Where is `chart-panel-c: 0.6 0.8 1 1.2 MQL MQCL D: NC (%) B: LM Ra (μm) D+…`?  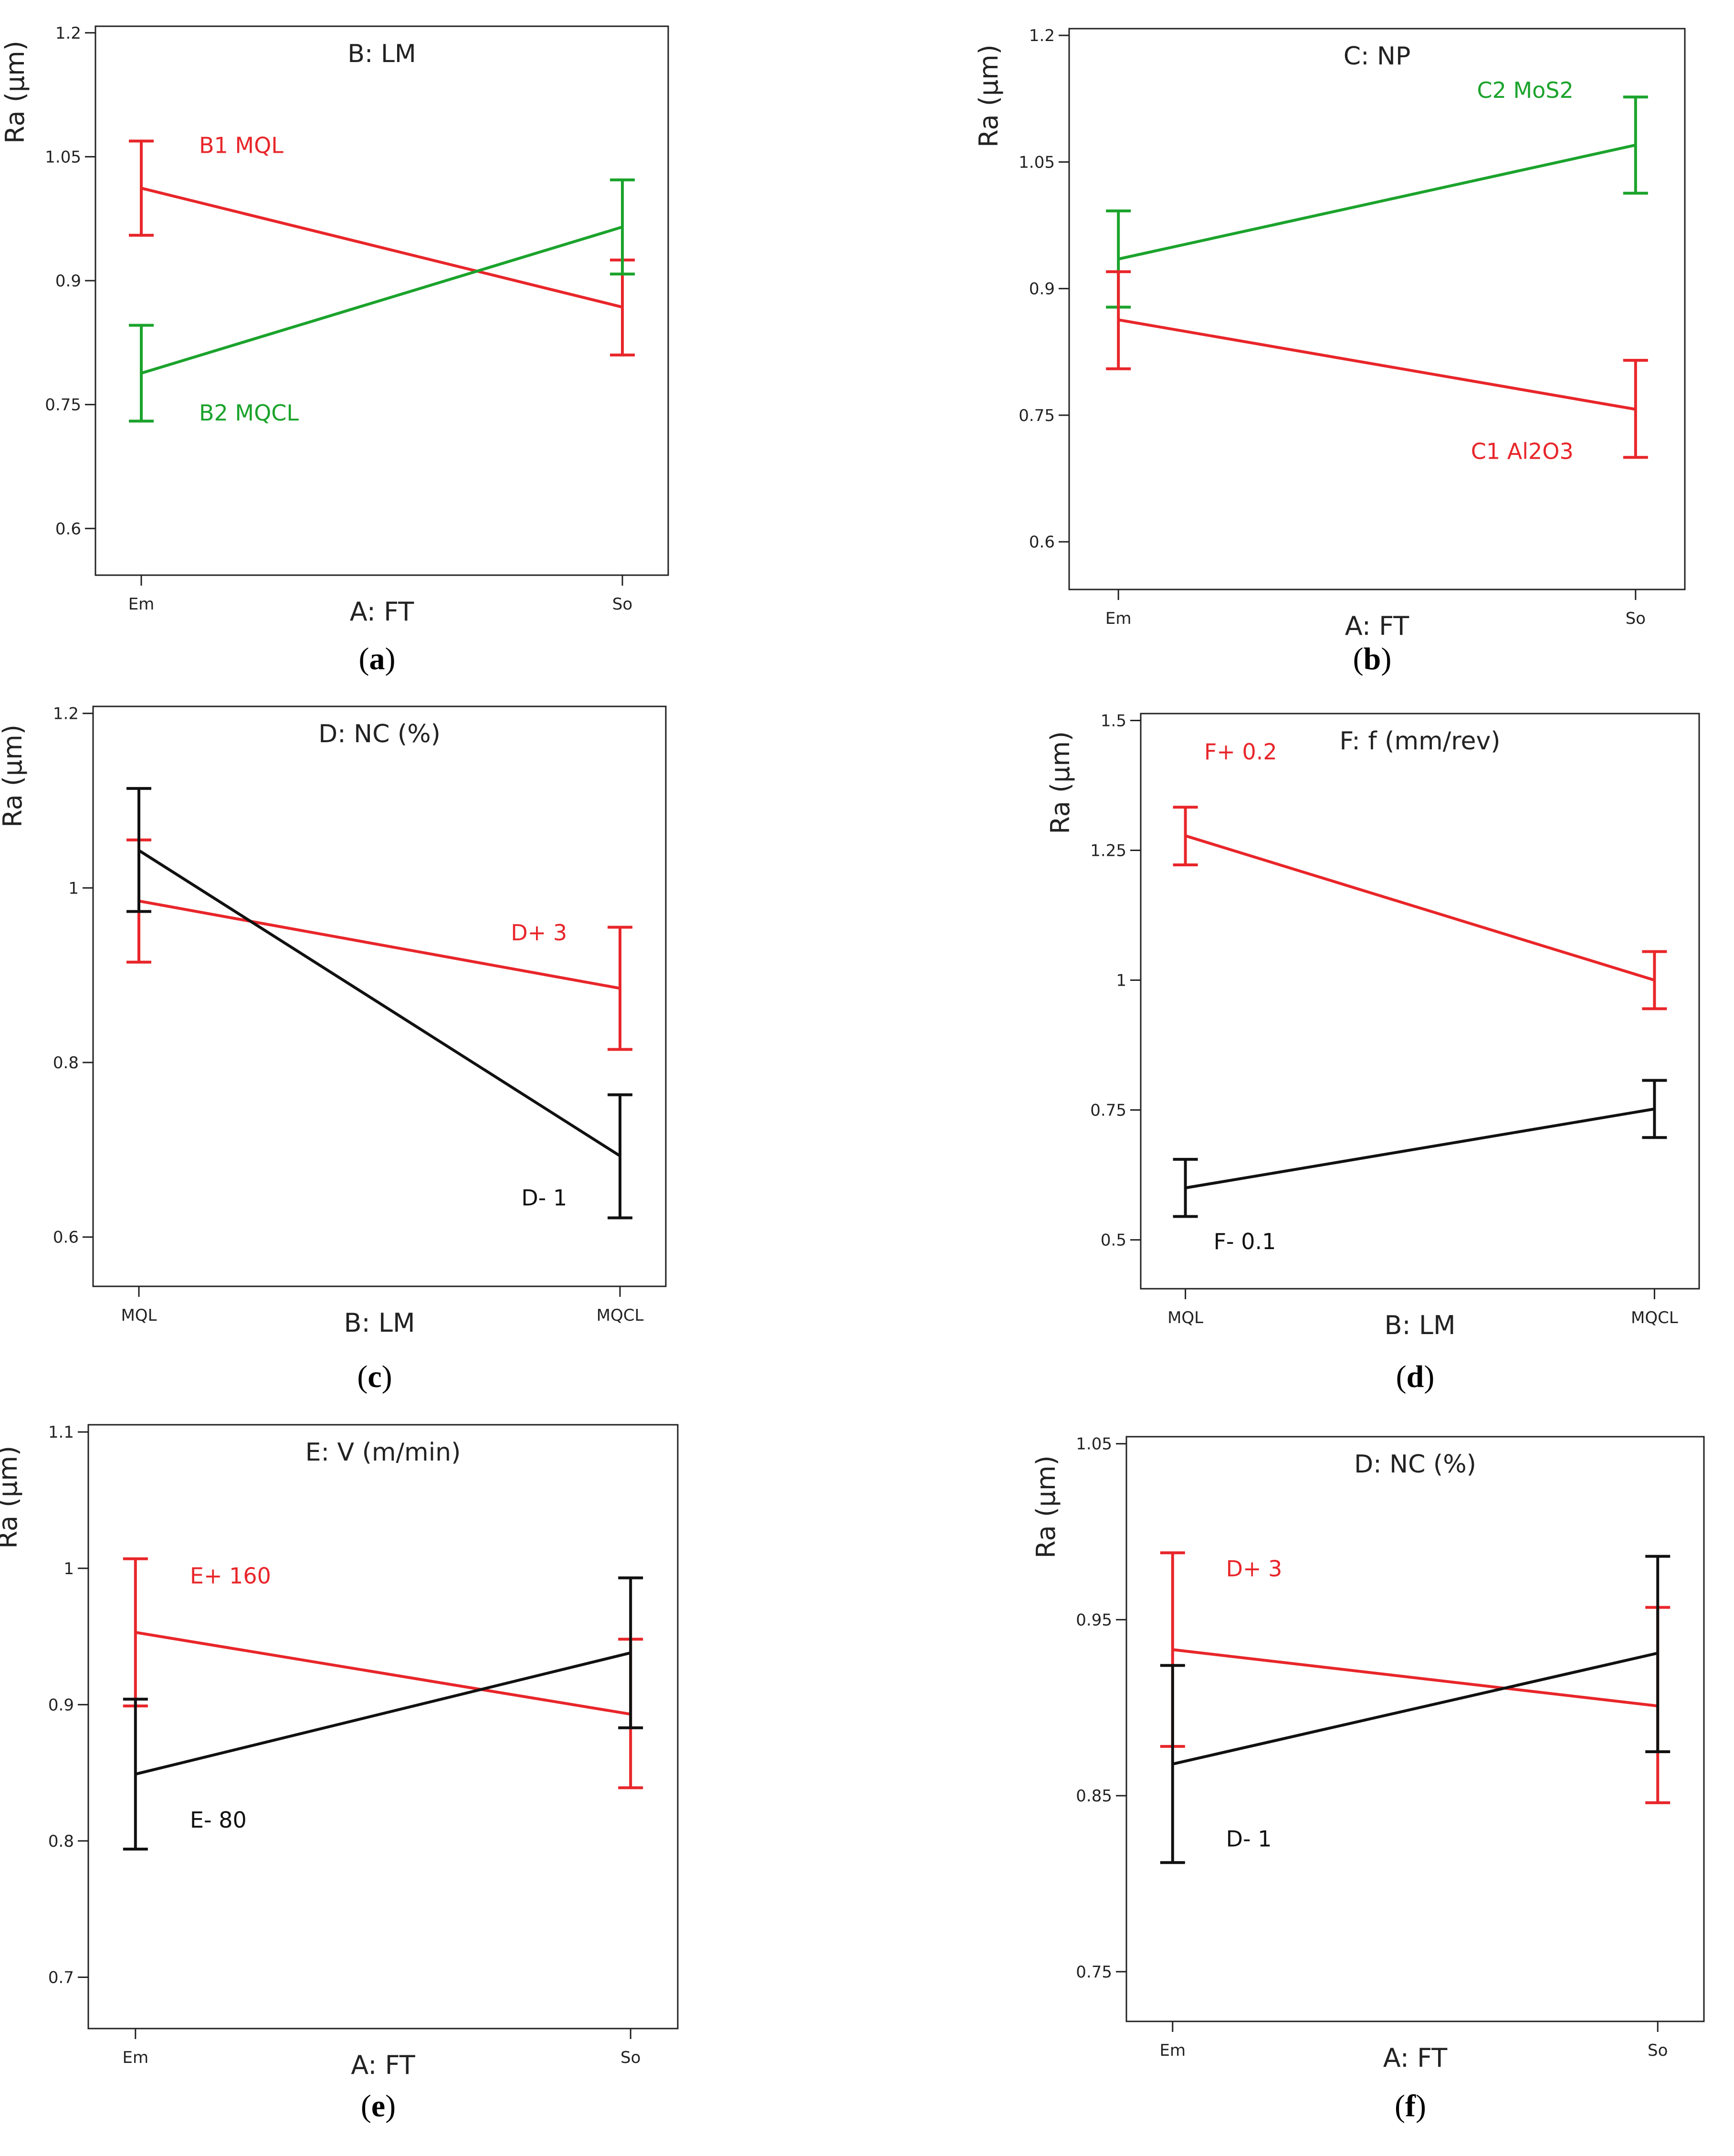 chart-panel-c: 0.6 0.8 1 1.2 MQL MQCL D: NC (%) B: LM Ra (μm) D+… is located at coordinates (333, 1049).